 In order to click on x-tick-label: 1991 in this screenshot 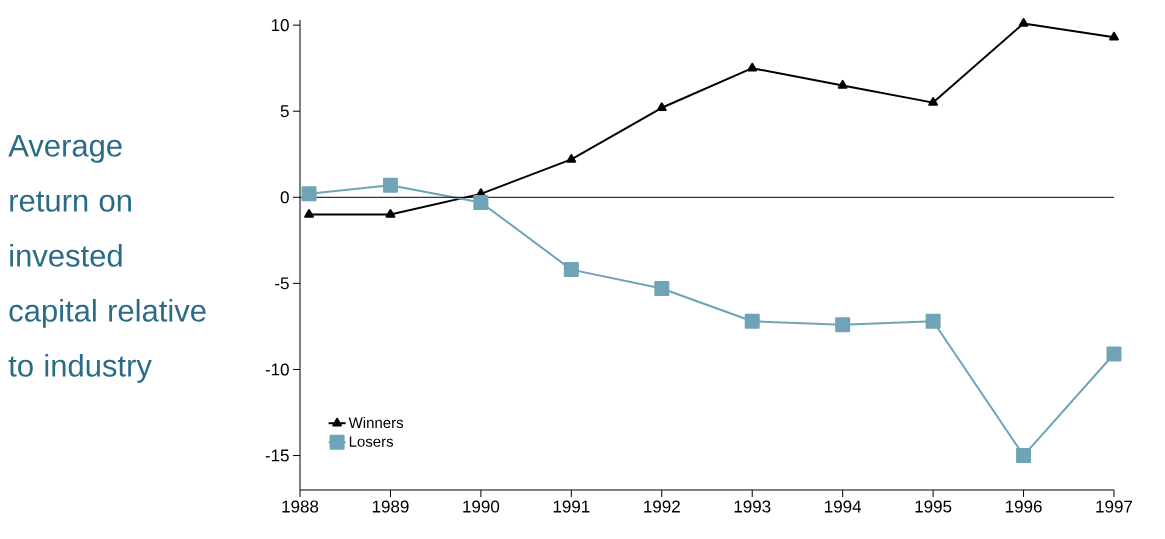, I will do `click(571, 506)`.